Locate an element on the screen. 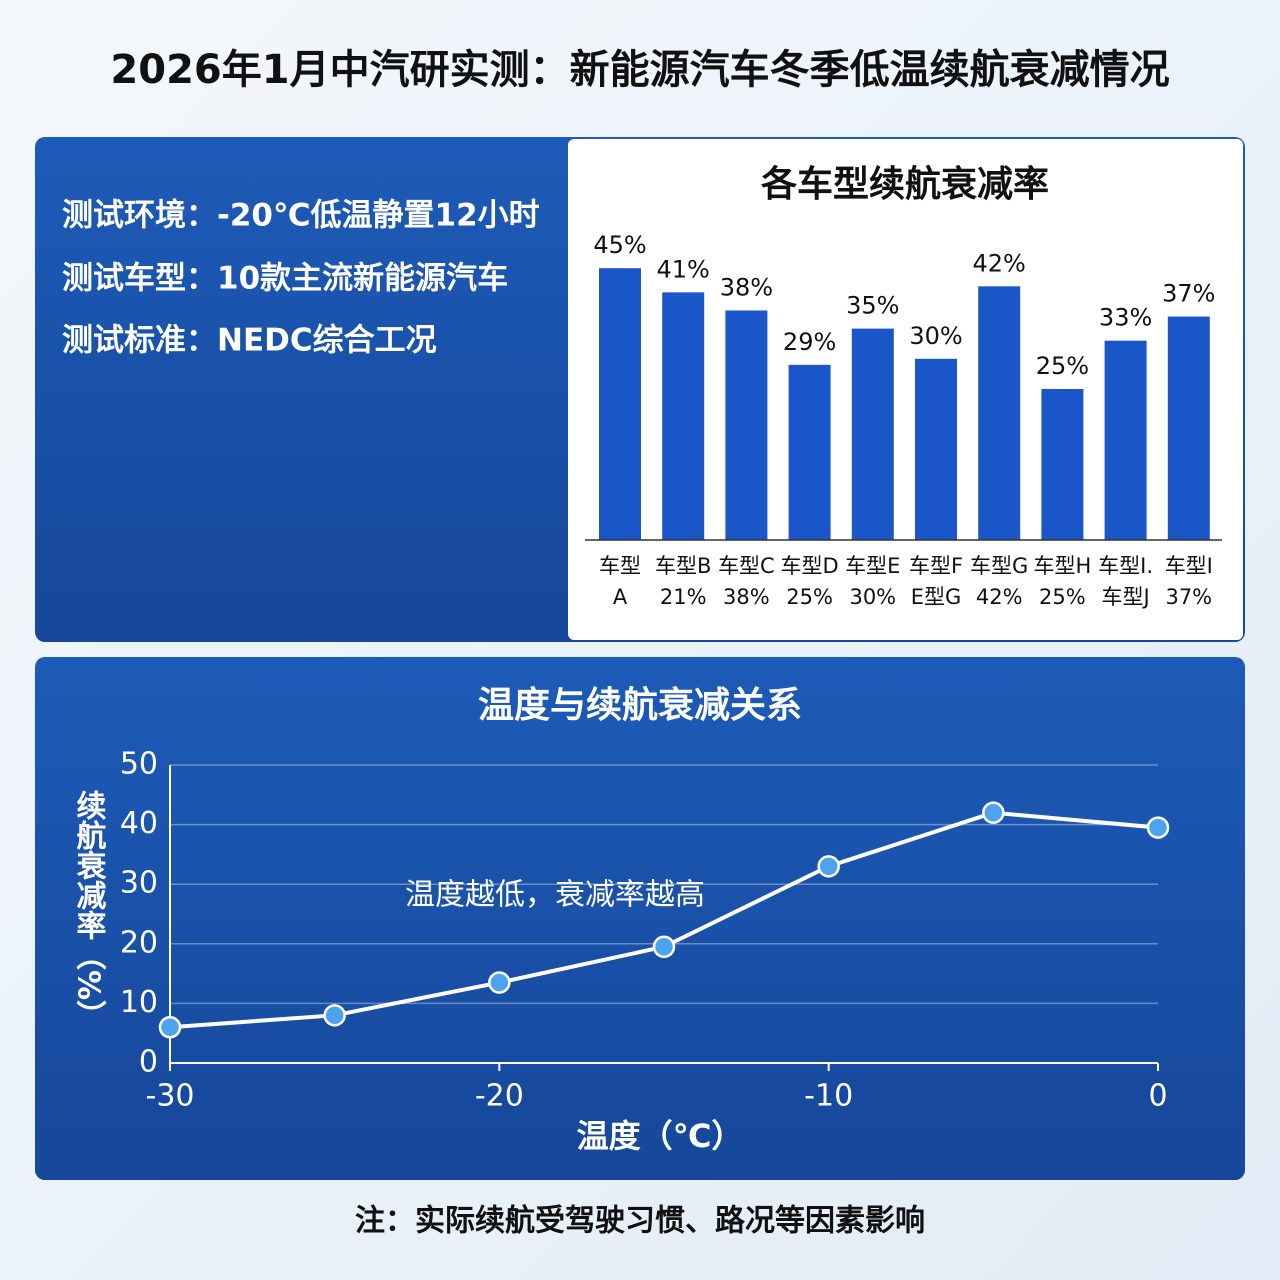  x-tick-label: -30 is located at coordinates (170, 1096).